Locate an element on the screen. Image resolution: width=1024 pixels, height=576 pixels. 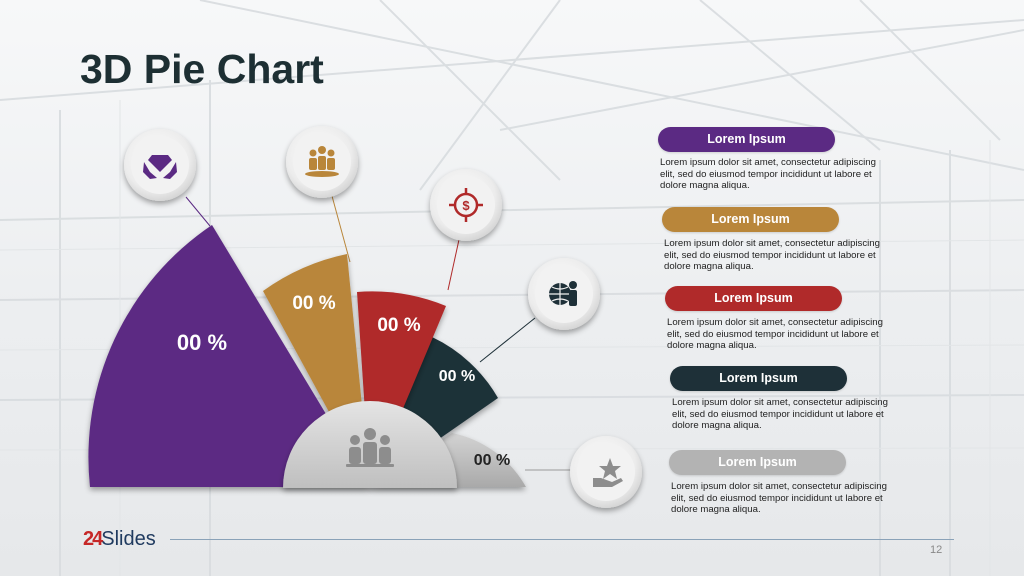
globe-person-icon is located at coordinates (563, 293).